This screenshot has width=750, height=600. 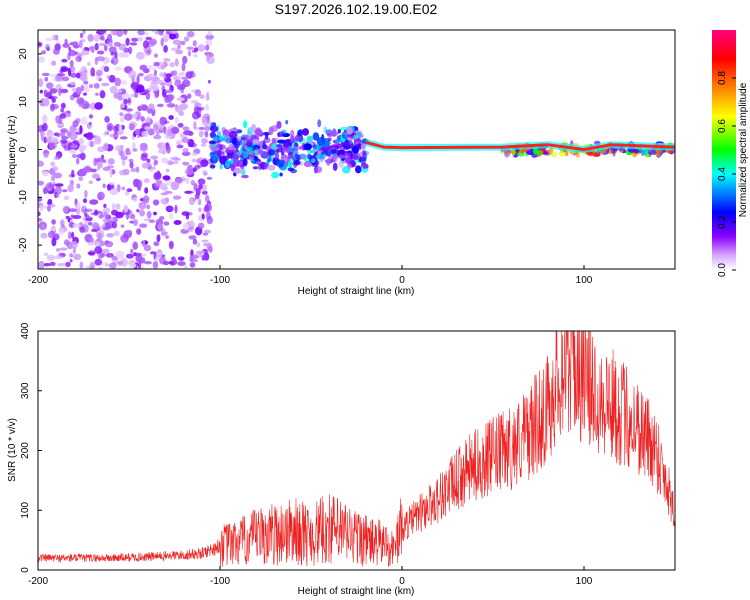 What do you see at coordinates (402, 280) in the screenshot?
I see `spectrogram-x-tick-label: 0` at bounding box center [402, 280].